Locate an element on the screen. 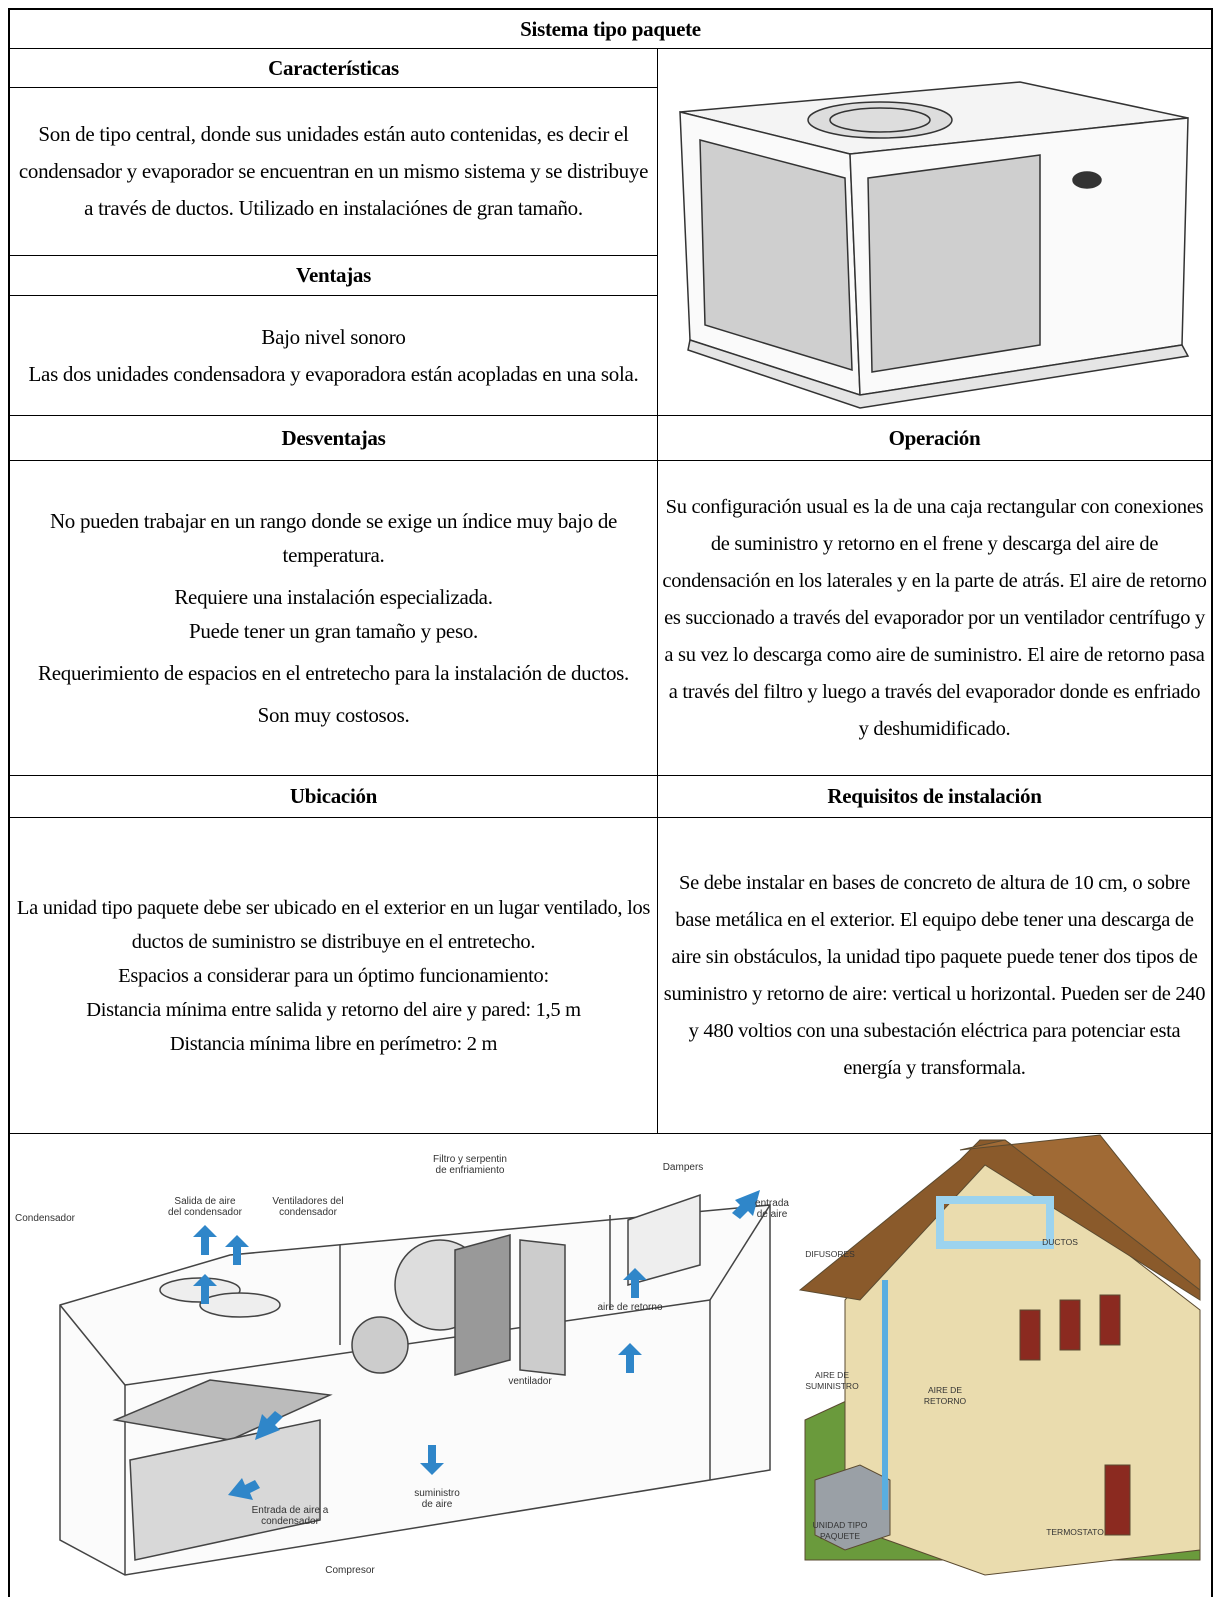  image-label: PAQUETE is located at coordinates (840, 1536).